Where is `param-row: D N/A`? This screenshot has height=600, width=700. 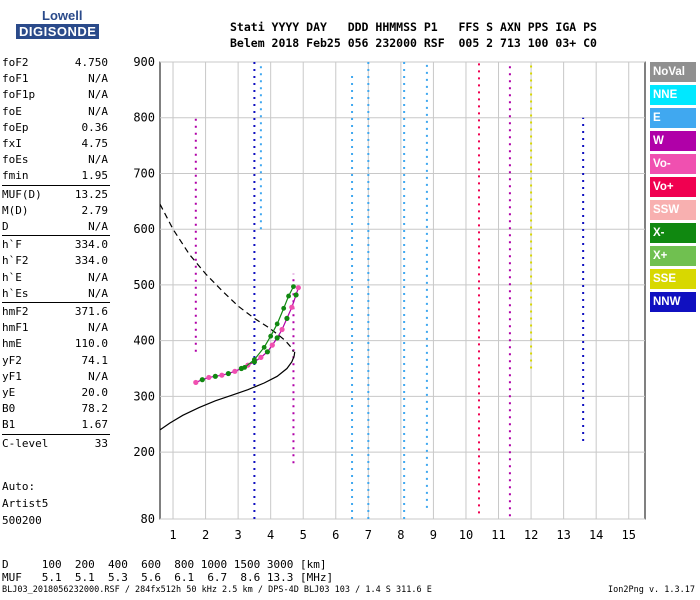
param-row: D N/A is located at coordinates (55, 228).